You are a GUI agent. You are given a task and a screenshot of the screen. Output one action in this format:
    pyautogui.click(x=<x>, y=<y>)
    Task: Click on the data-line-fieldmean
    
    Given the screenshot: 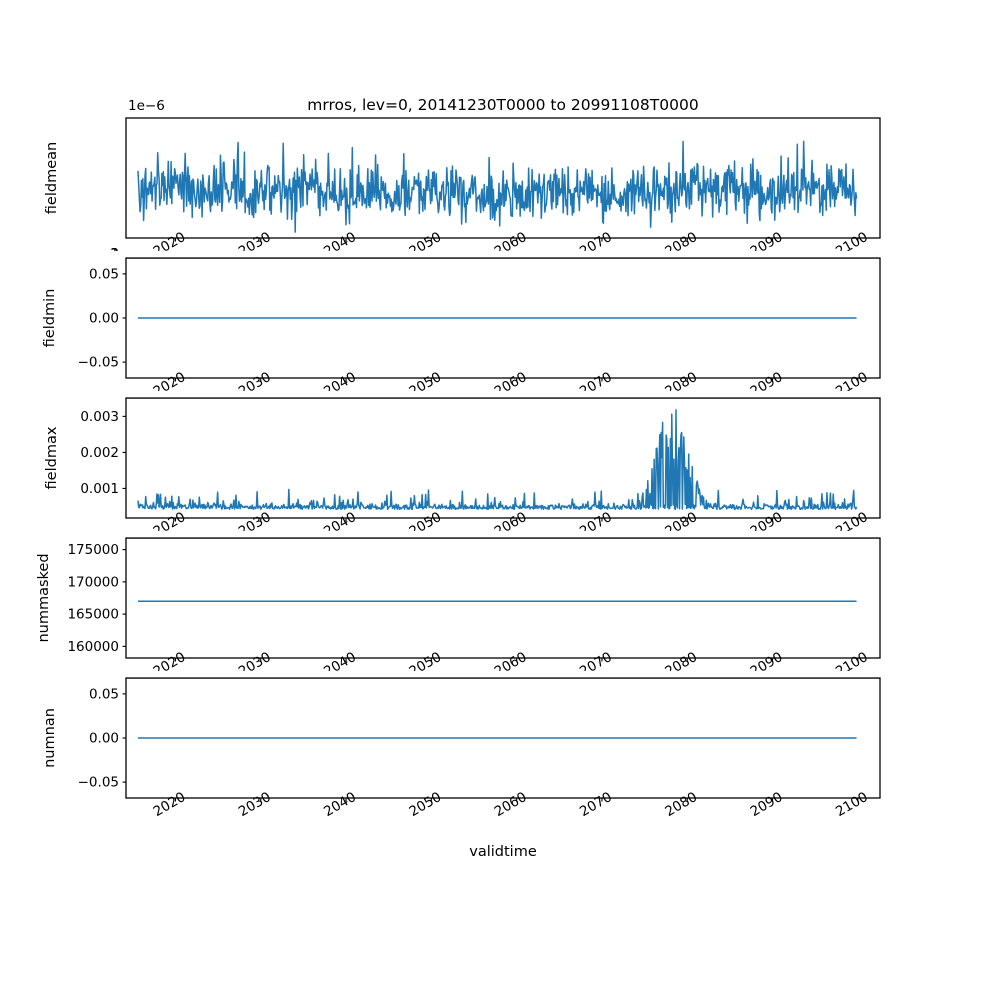 What is the action you would take?
    pyautogui.click(x=497, y=186)
    